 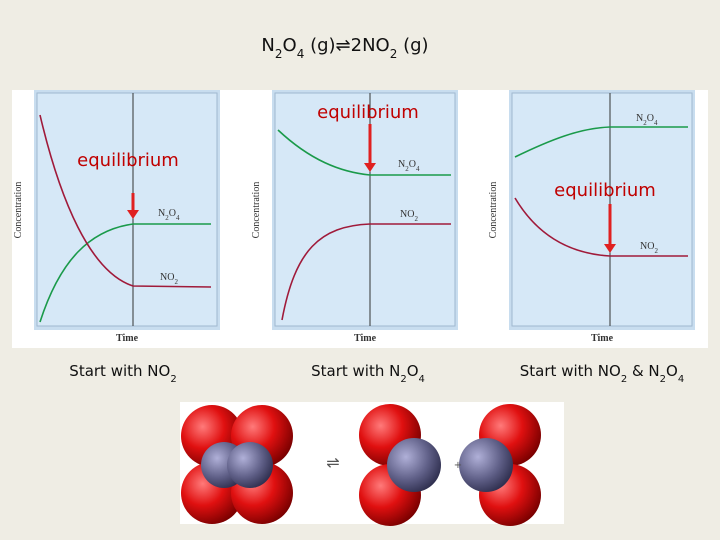 I want to click on caption: Start with NO2, so click(x=122, y=373).